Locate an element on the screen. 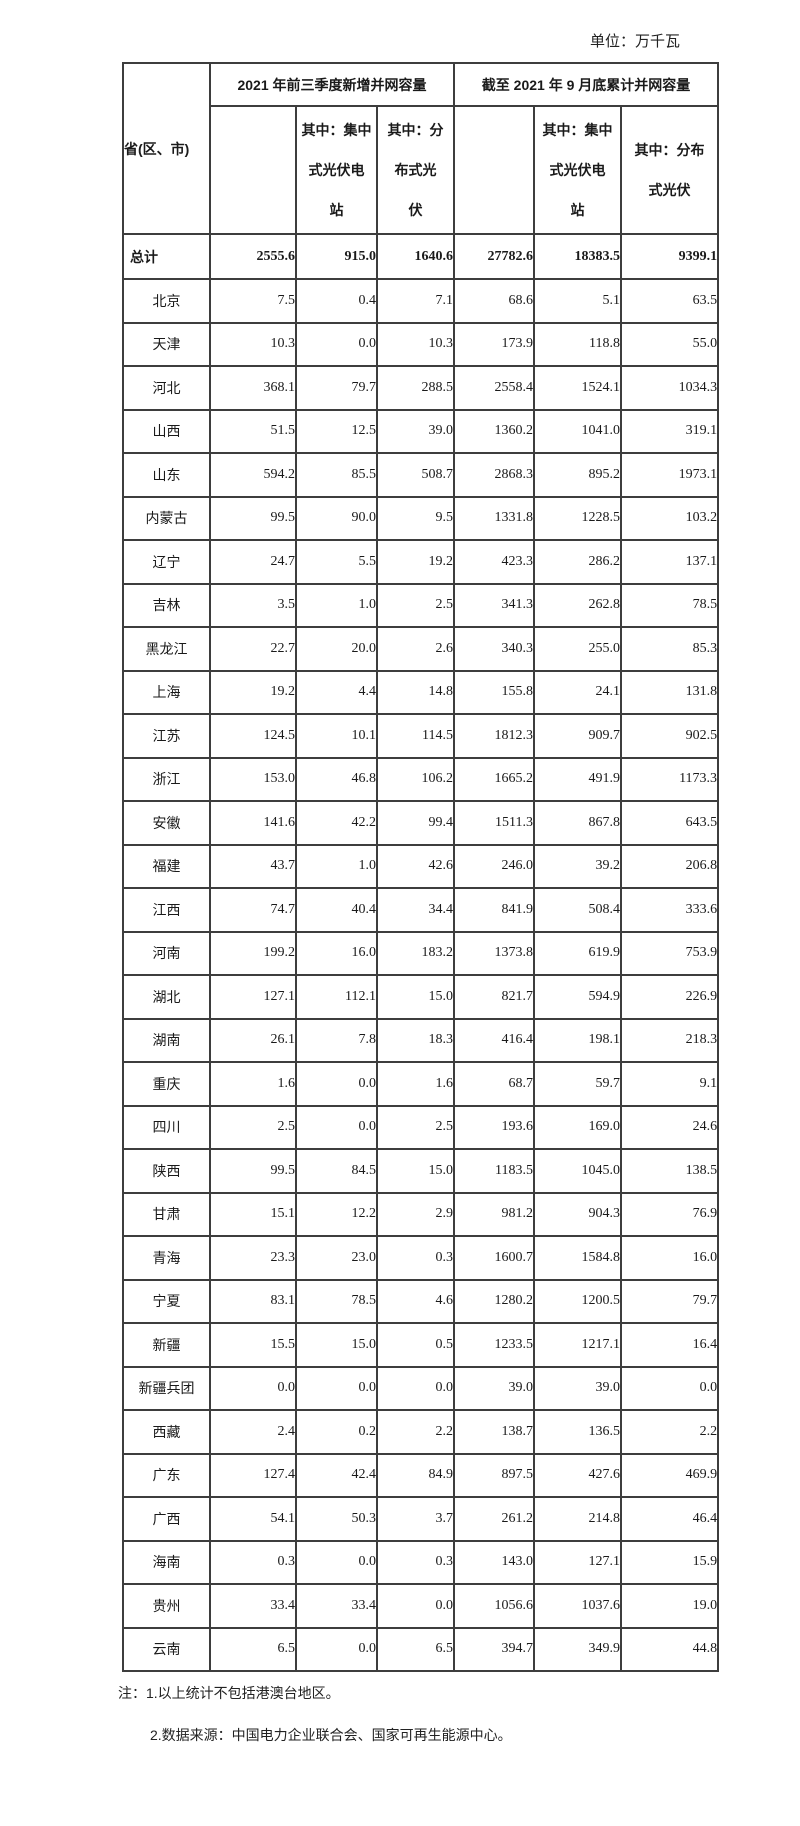  value-cell: 1331.8 is located at coordinates (494, 518).